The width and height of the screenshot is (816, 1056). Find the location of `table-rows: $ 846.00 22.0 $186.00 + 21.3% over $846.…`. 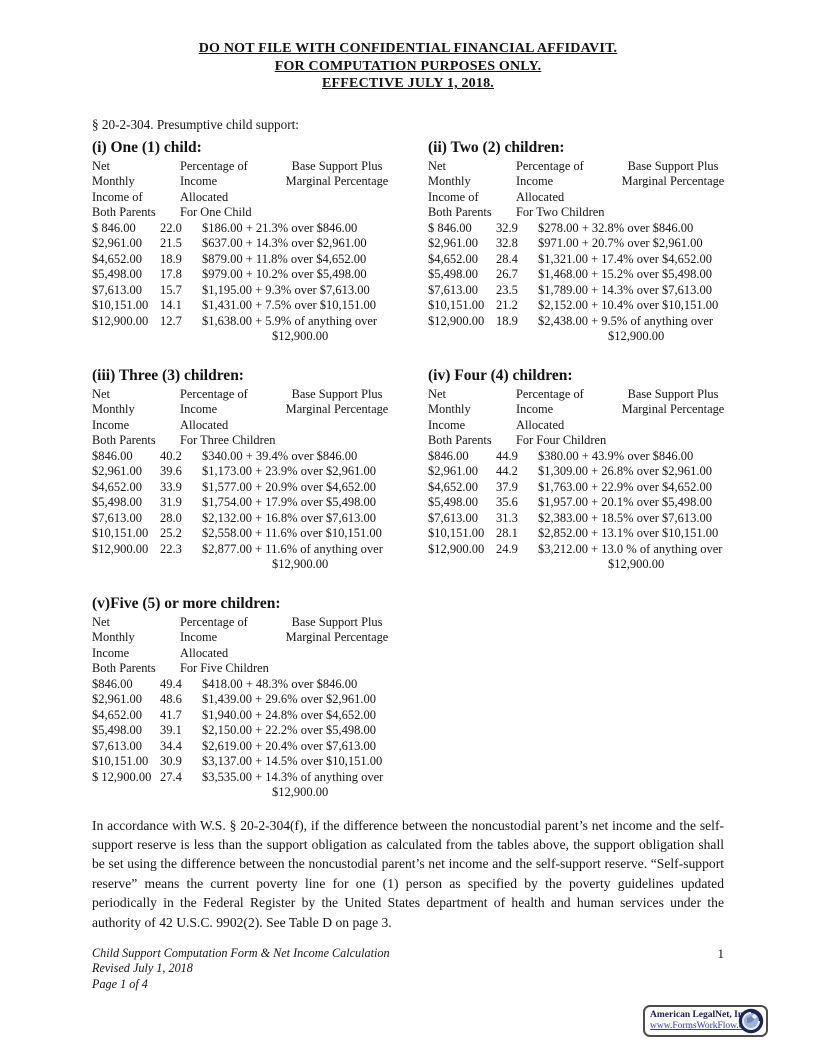

table-rows: $ 846.00 22.0 $186.00 + 21.3% over $846.… is located at coordinates (260, 275).